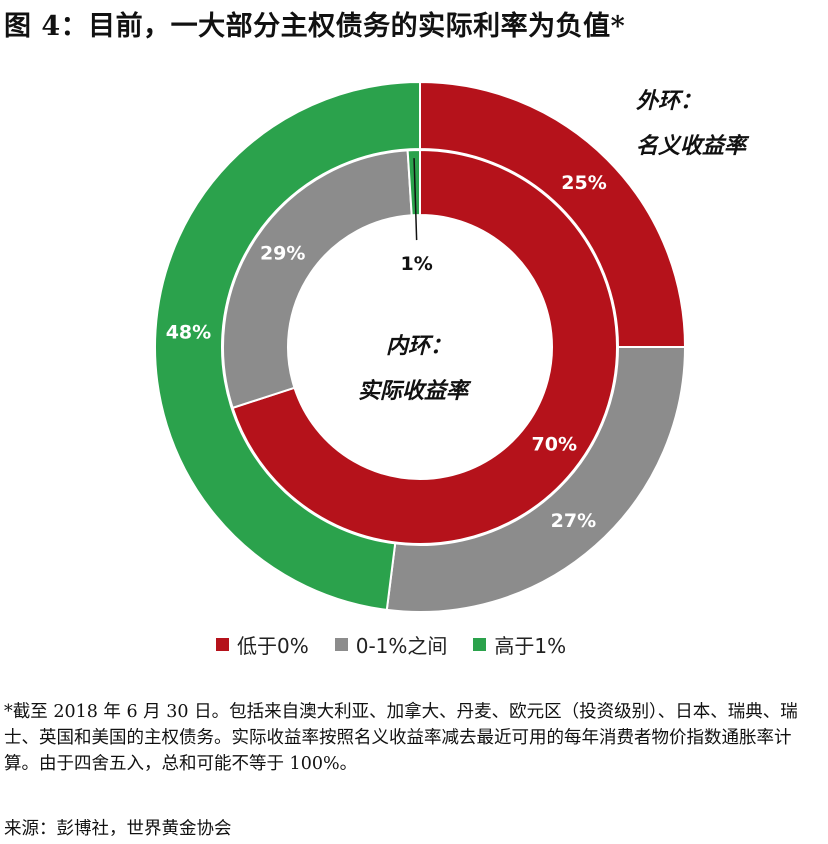 The height and width of the screenshot is (844, 828). I want to click on legend-label: 低于0%, so click(273, 646).